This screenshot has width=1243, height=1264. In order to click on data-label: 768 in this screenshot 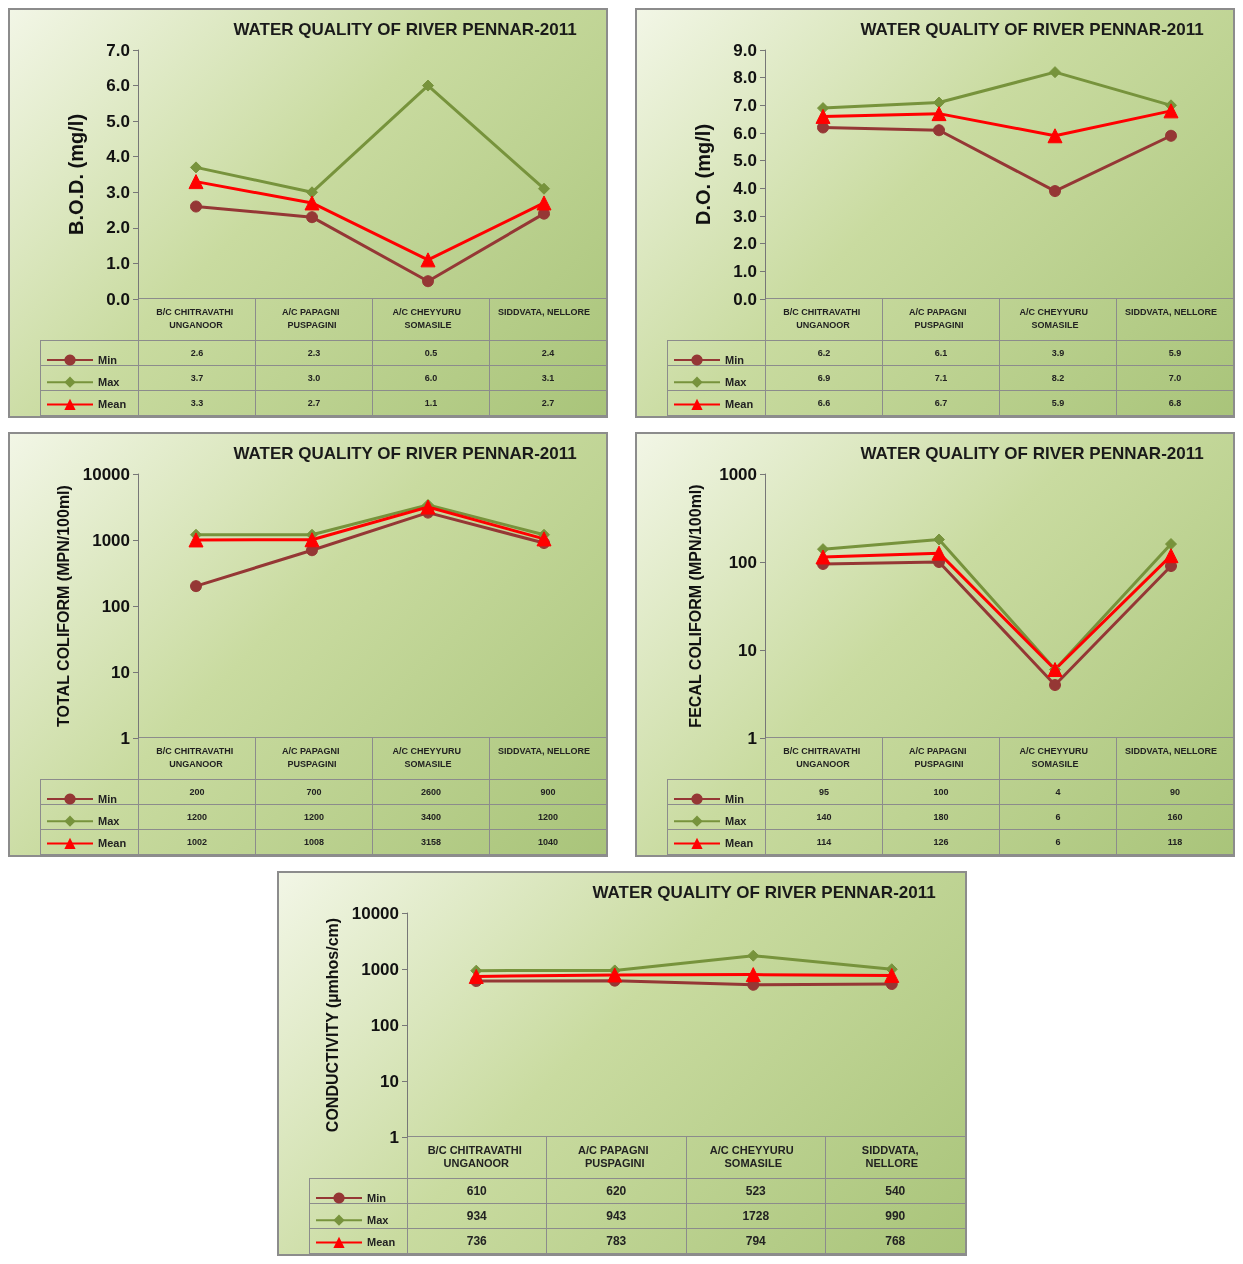, I will do `click(895, 1241)`.